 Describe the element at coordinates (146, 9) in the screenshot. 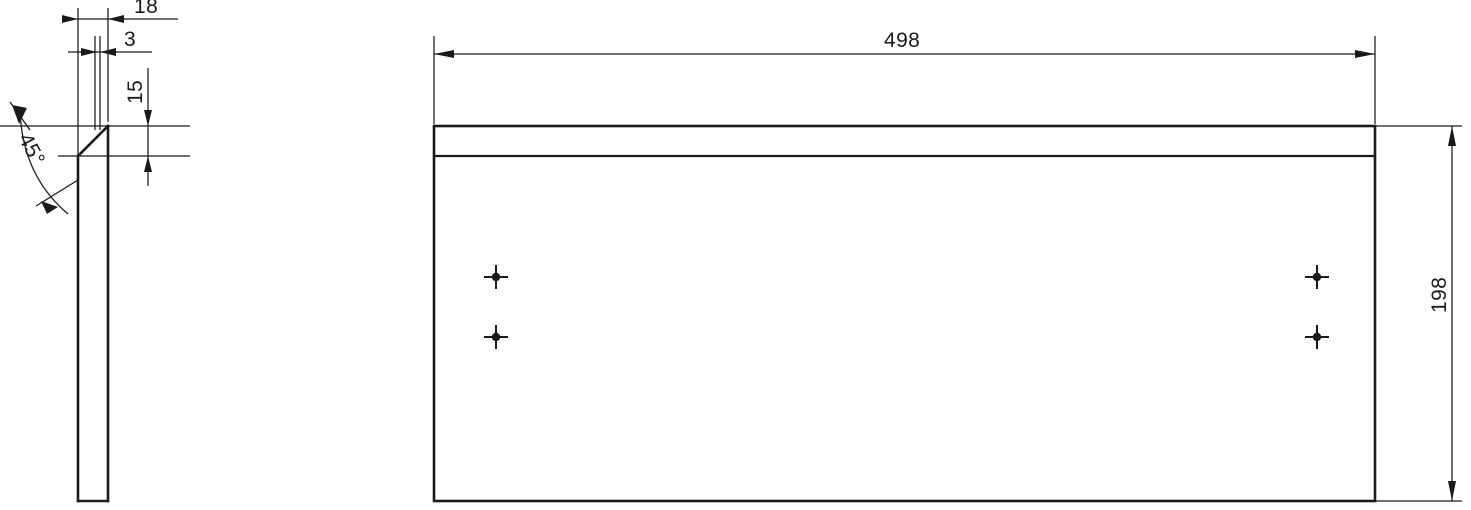

I see `dim-label-18: 18` at that location.